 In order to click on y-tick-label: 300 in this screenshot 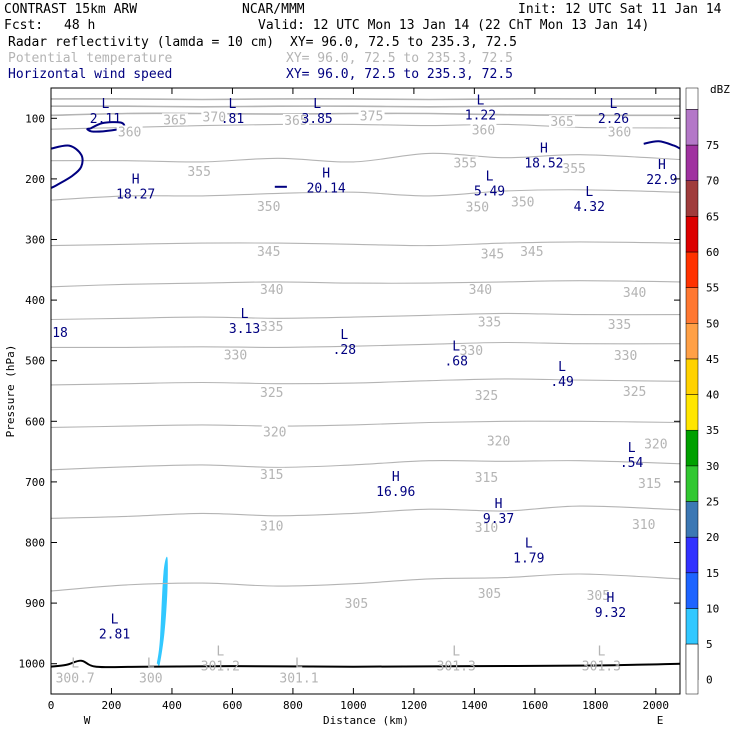, I will do `click(35, 240)`.